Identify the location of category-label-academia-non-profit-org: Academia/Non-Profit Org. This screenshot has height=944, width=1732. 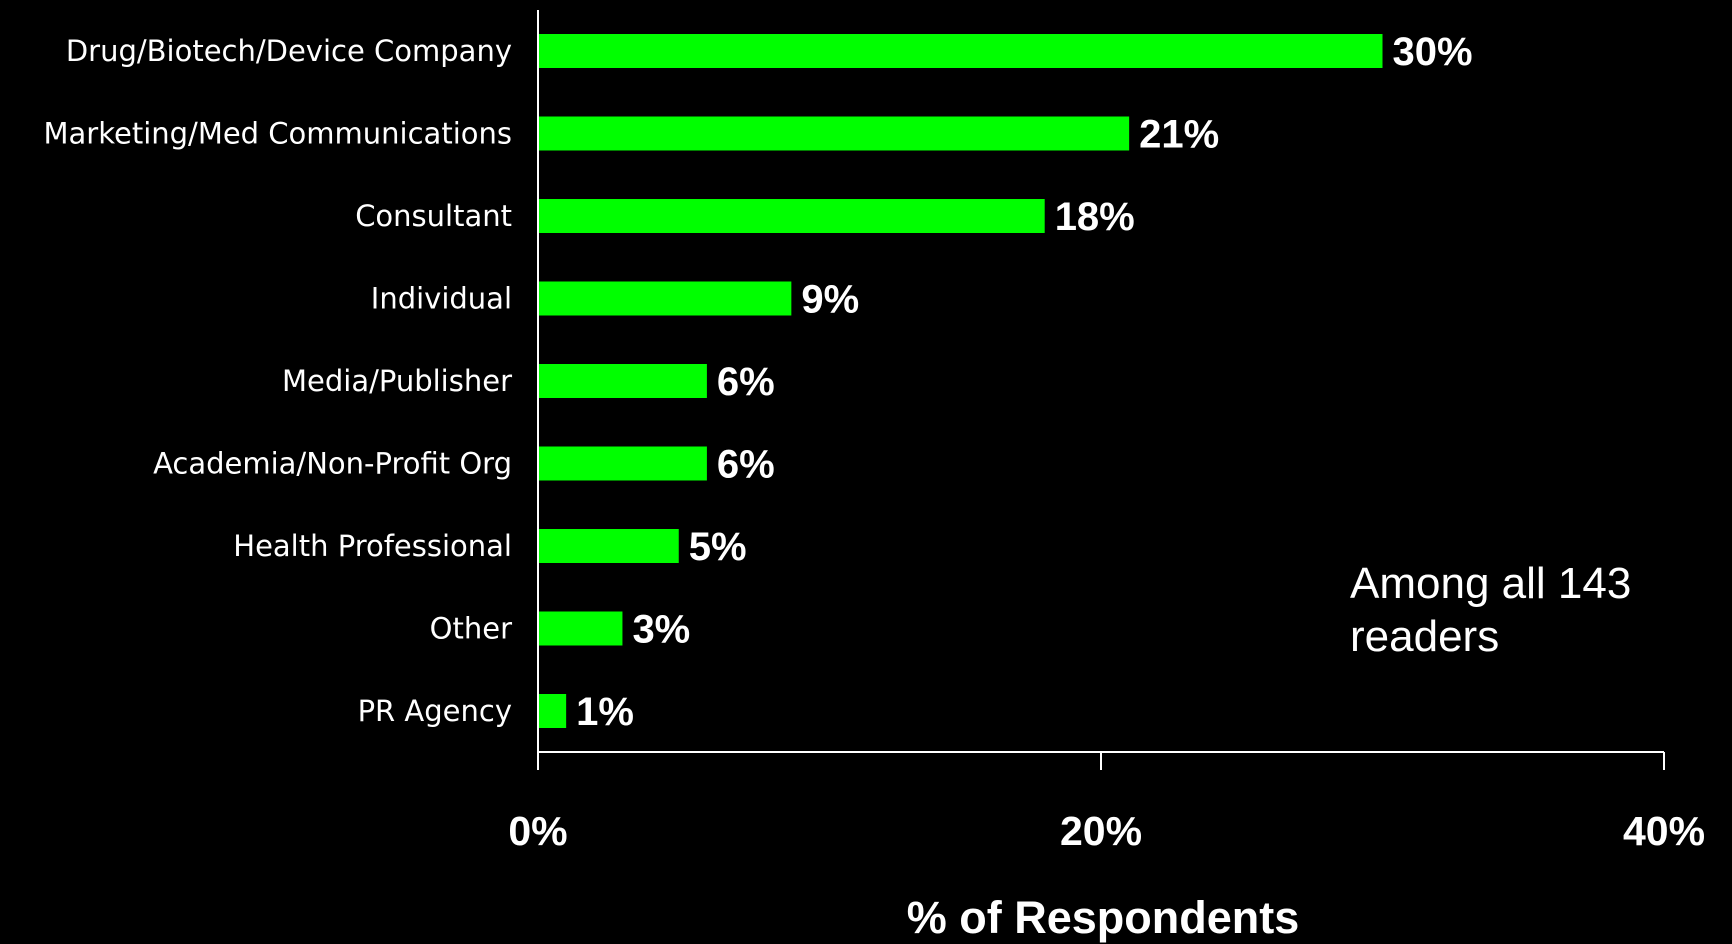
(332, 464).